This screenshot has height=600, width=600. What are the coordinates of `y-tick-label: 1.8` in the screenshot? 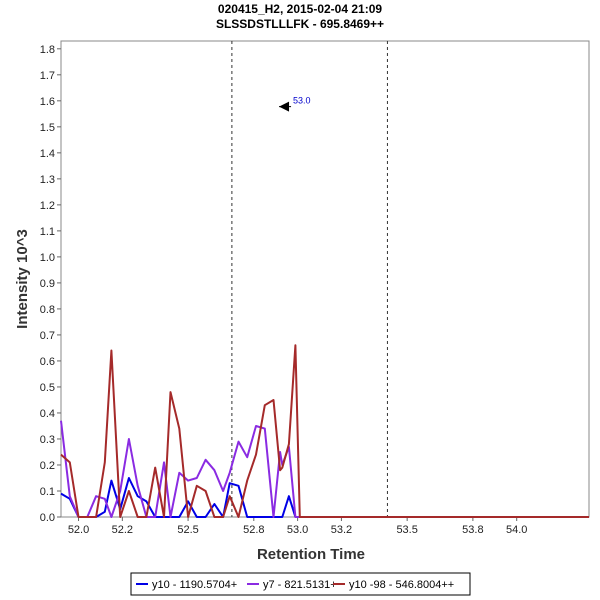 It's located at (47, 50).